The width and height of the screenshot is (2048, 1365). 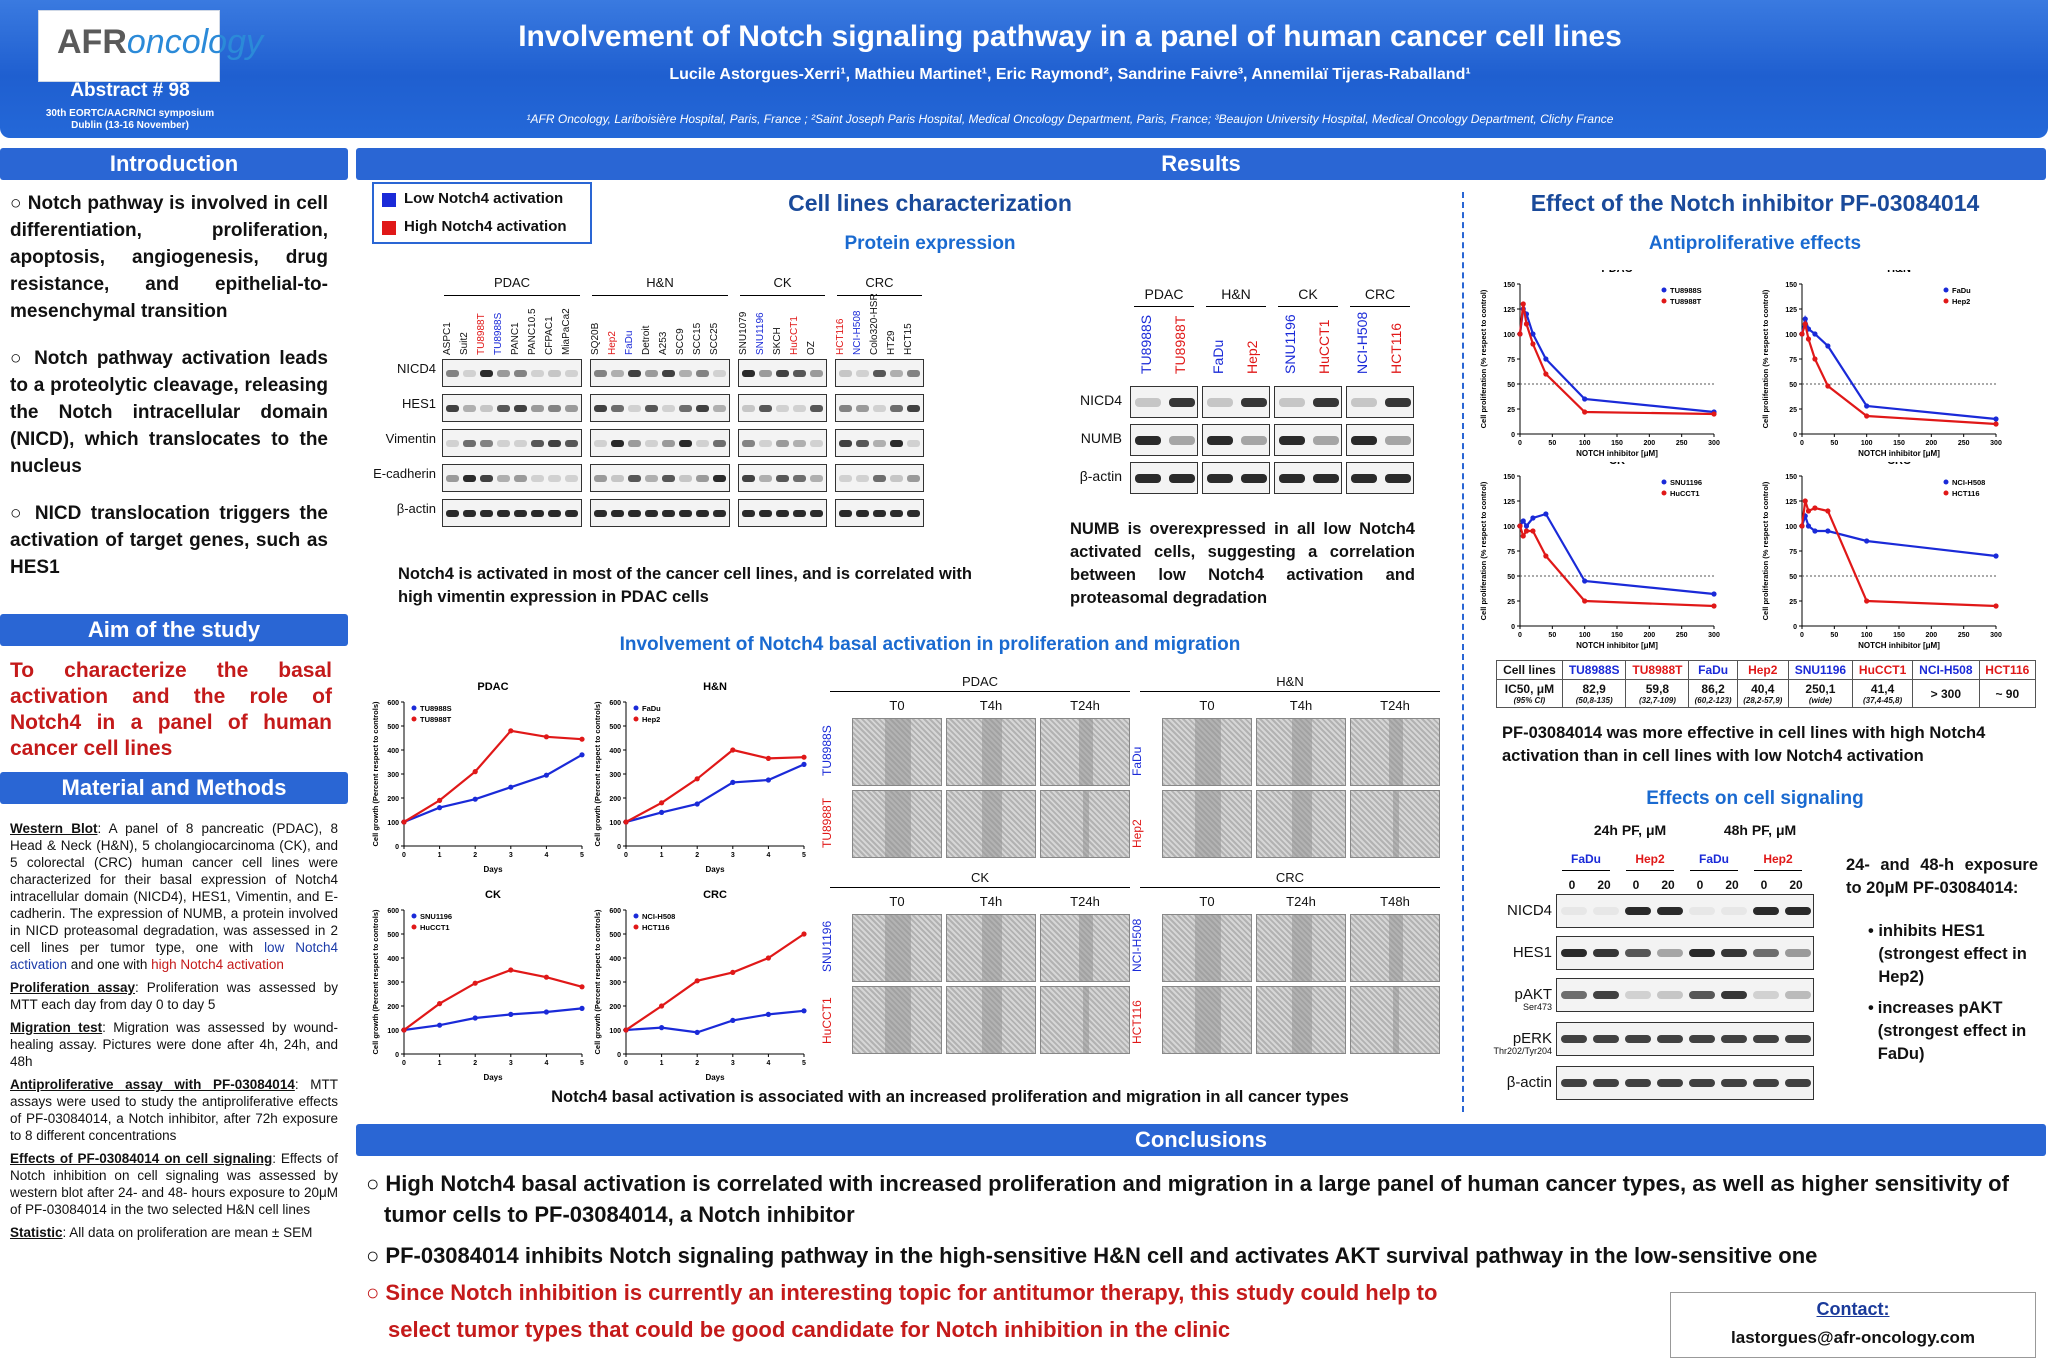 I want to click on ic50-value-cell: > 300, so click(x=1946, y=693).